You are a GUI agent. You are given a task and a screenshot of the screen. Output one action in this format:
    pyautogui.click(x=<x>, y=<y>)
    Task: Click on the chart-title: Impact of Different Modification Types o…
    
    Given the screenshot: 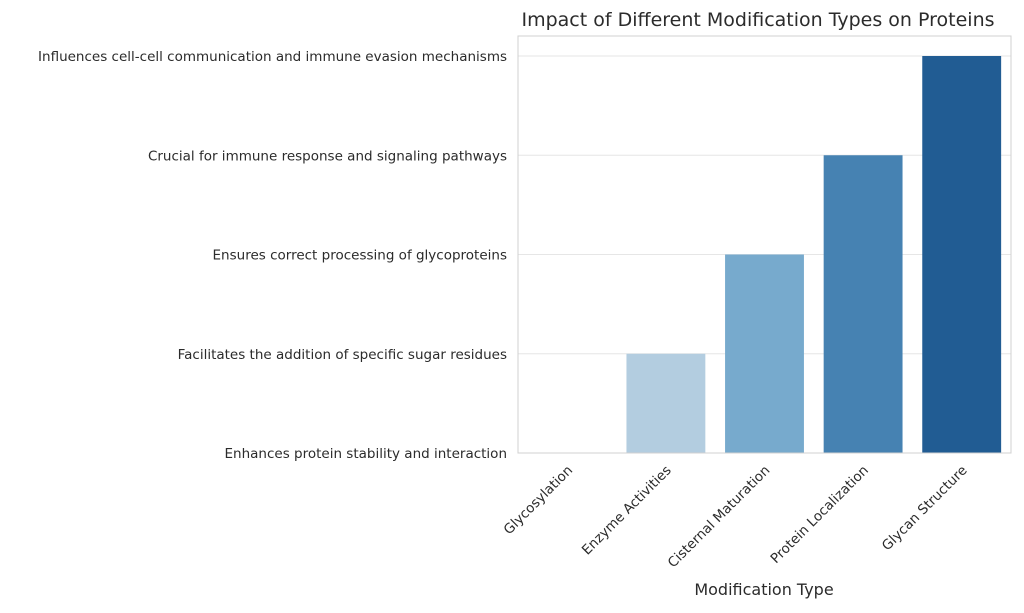 What is the action you would take?
    pyautogui.click(x=757, y=20)
    